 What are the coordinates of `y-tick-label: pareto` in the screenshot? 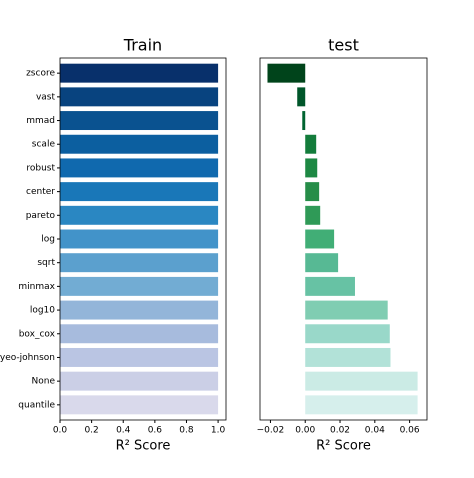 It's located at (41, 216).